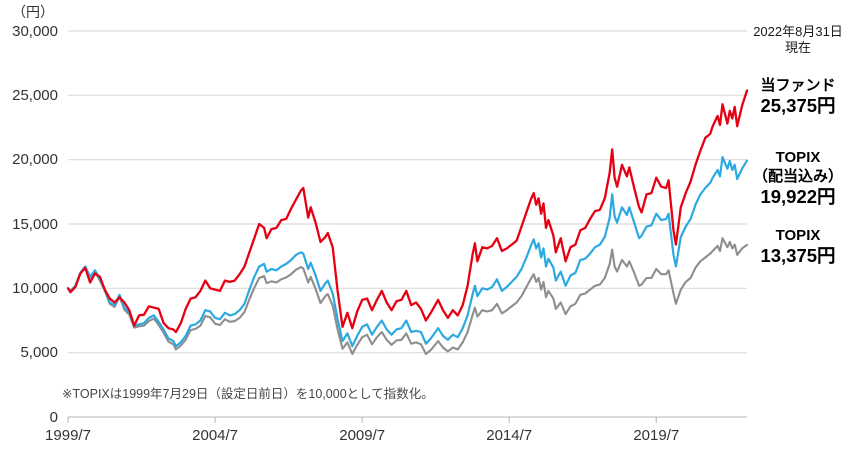  Describe the element at coordinates (215, 435) in the screenshot. I see `x-axis-label-2004/7: 2004/7` at that location.